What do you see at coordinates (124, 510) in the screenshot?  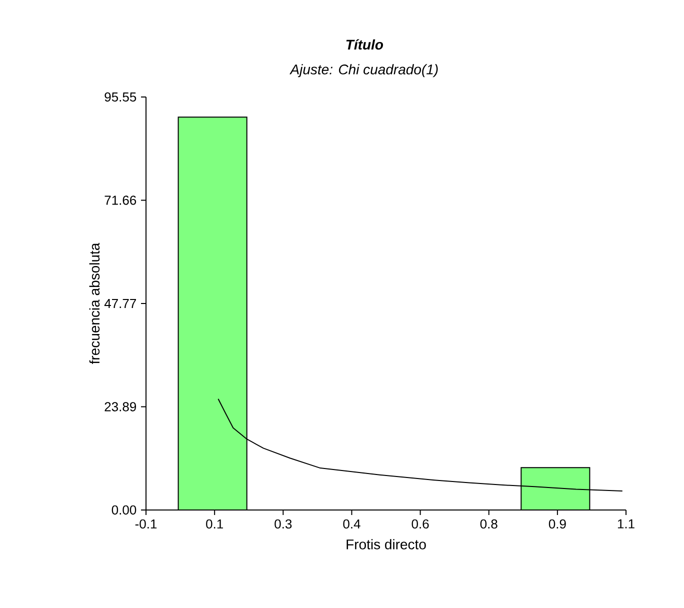 I see `y-tick-label: 0.00` at bounding box center [124, 510].